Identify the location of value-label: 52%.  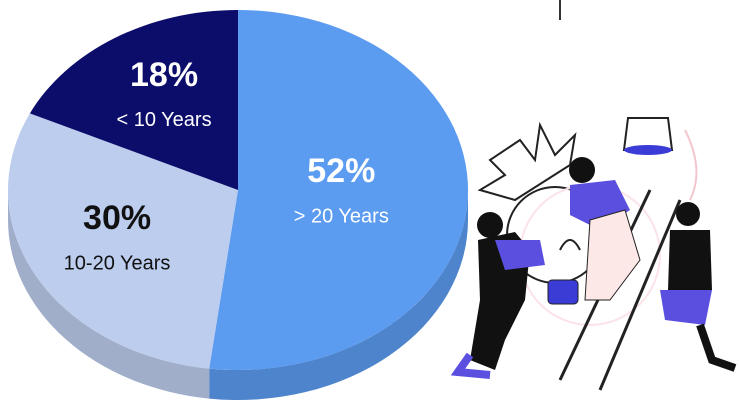
(341, 171).